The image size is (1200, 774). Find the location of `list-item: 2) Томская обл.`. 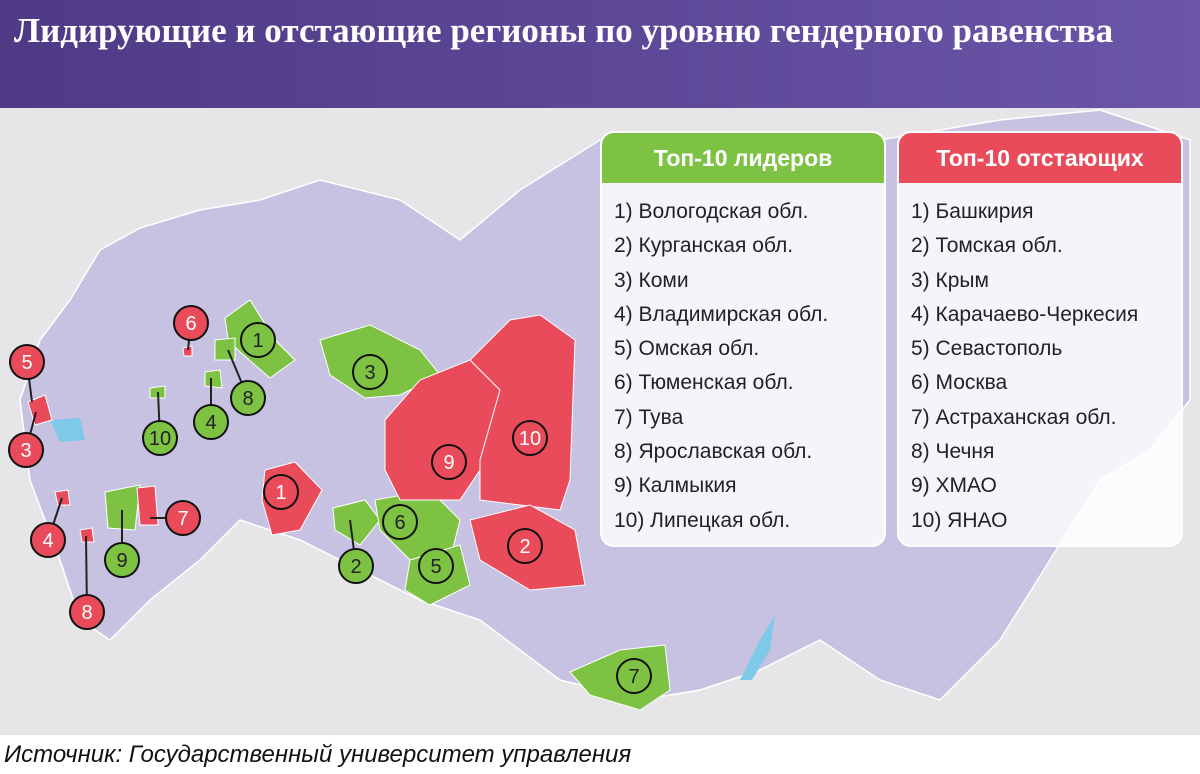

list-item: 2) Томская обл. is located at coordinates (987, 246).